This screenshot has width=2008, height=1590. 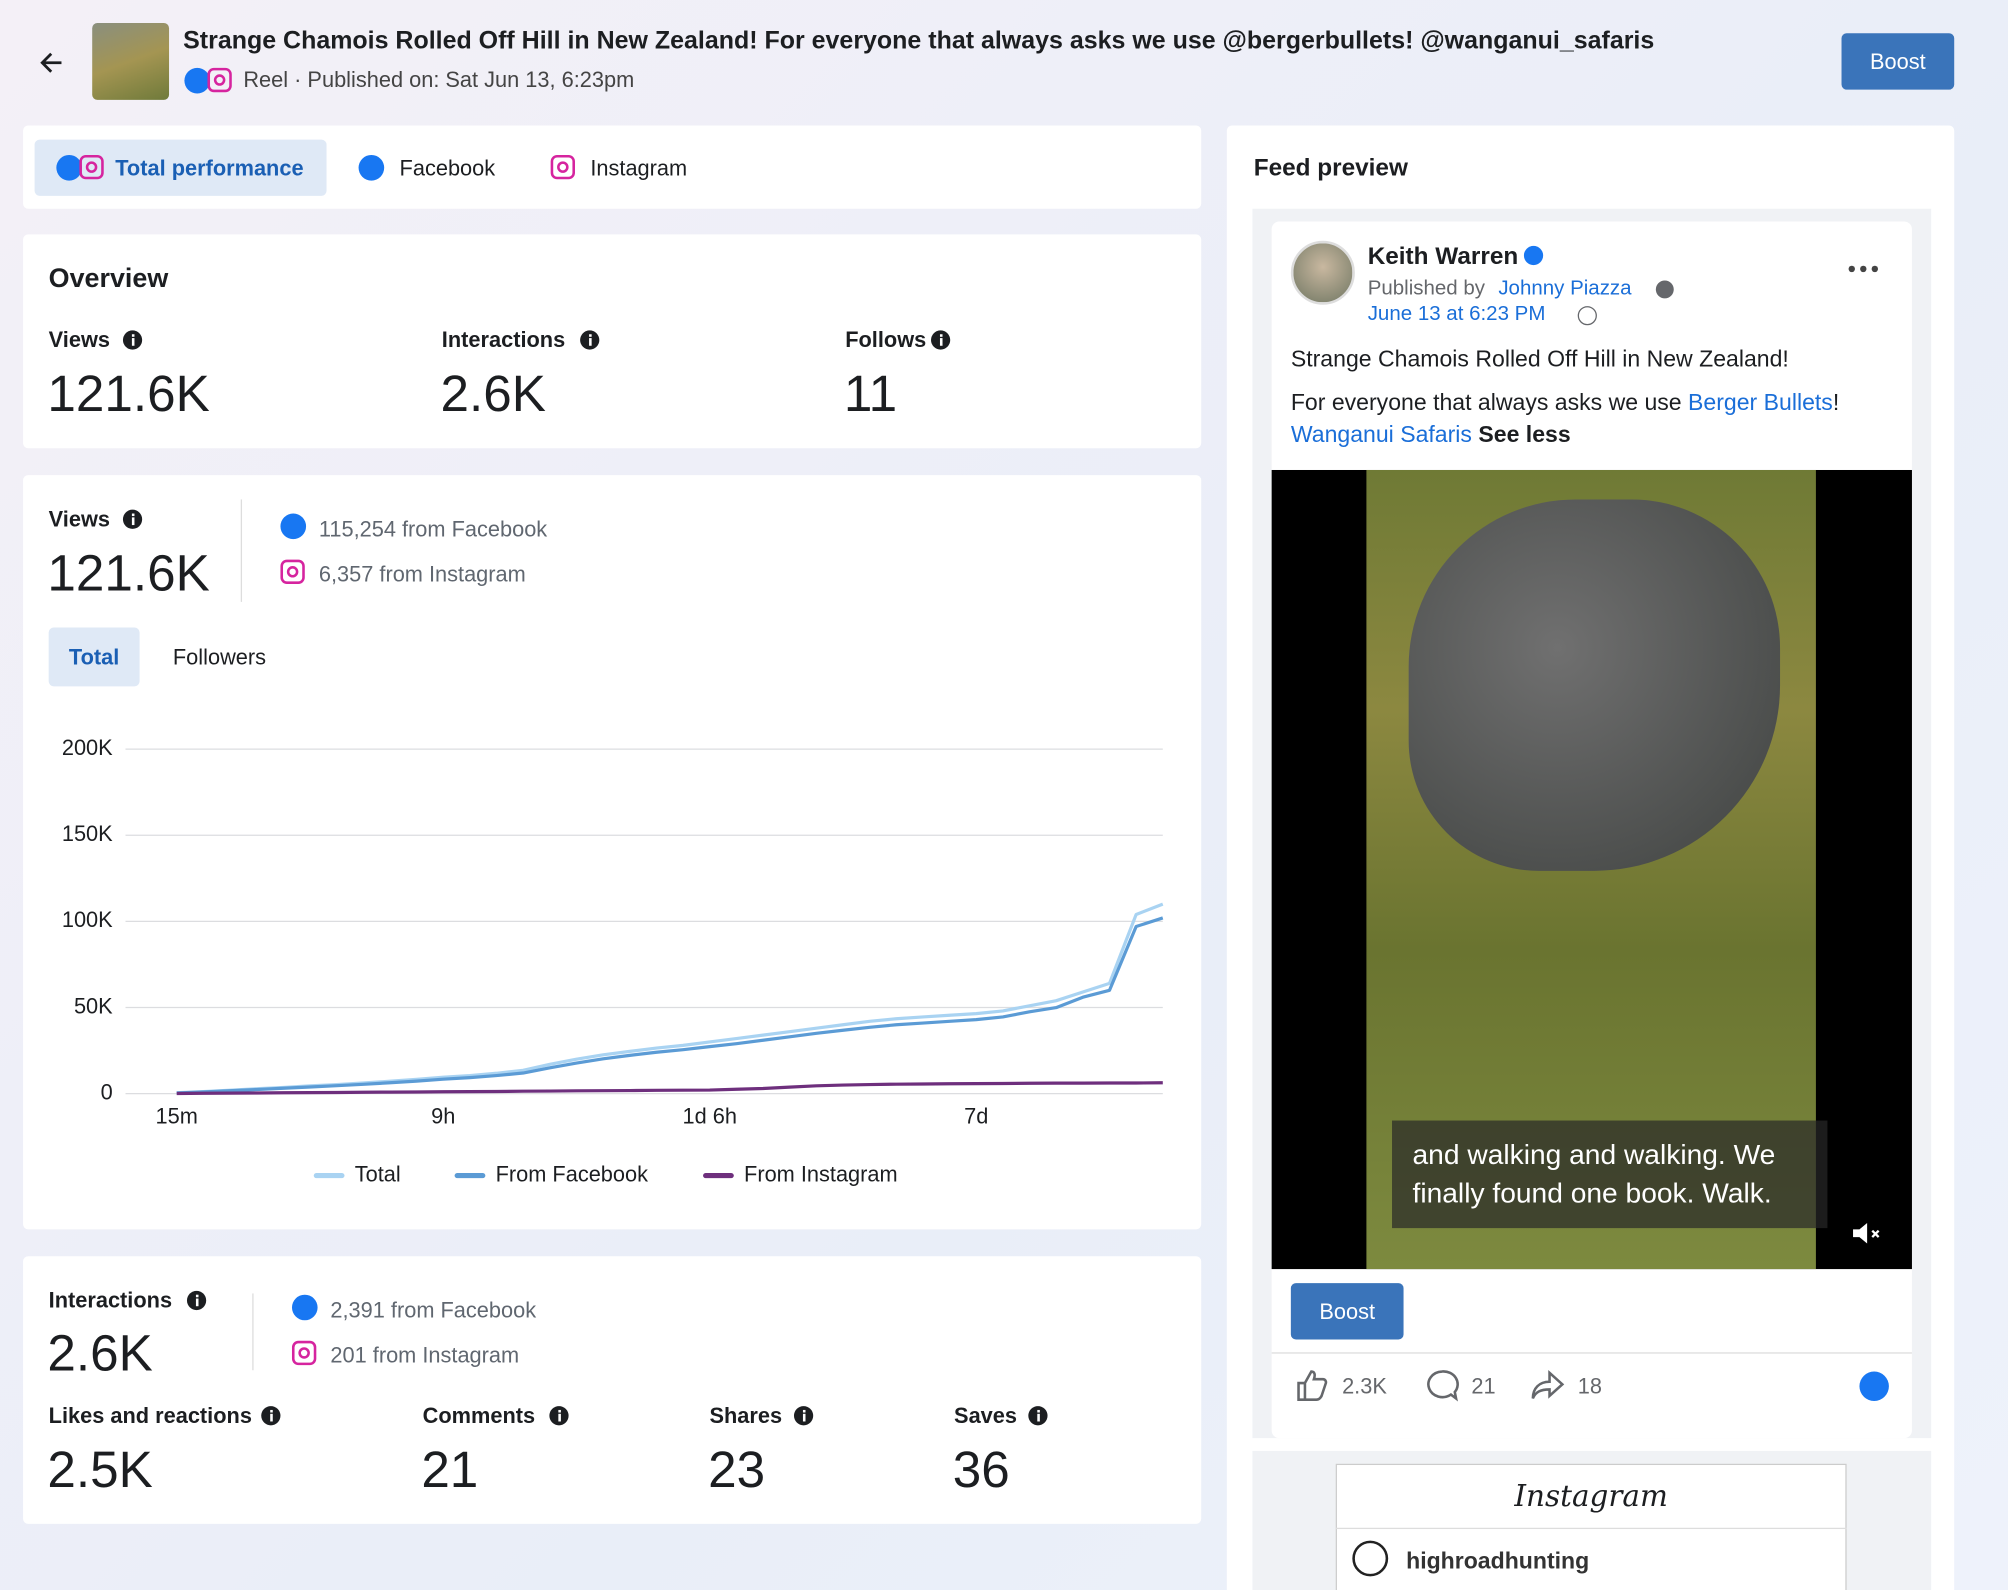 I want to click on tab-selected, so click(x=180, y=167).